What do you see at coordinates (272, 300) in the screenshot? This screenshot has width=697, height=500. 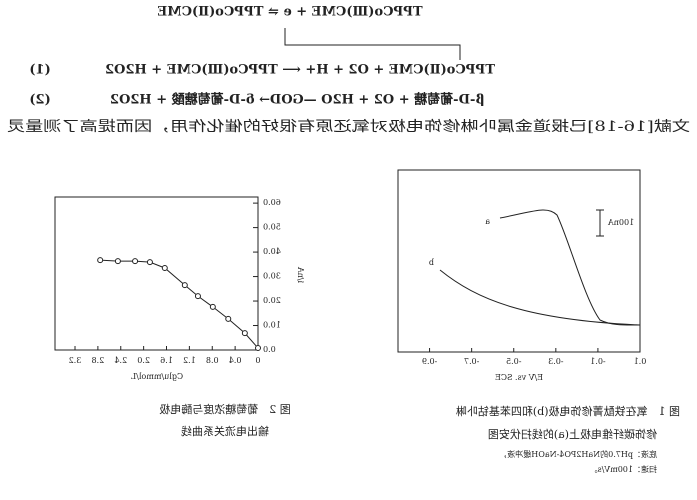 I see `y-tick-label: 20.0` at bounding box center [272, 300].